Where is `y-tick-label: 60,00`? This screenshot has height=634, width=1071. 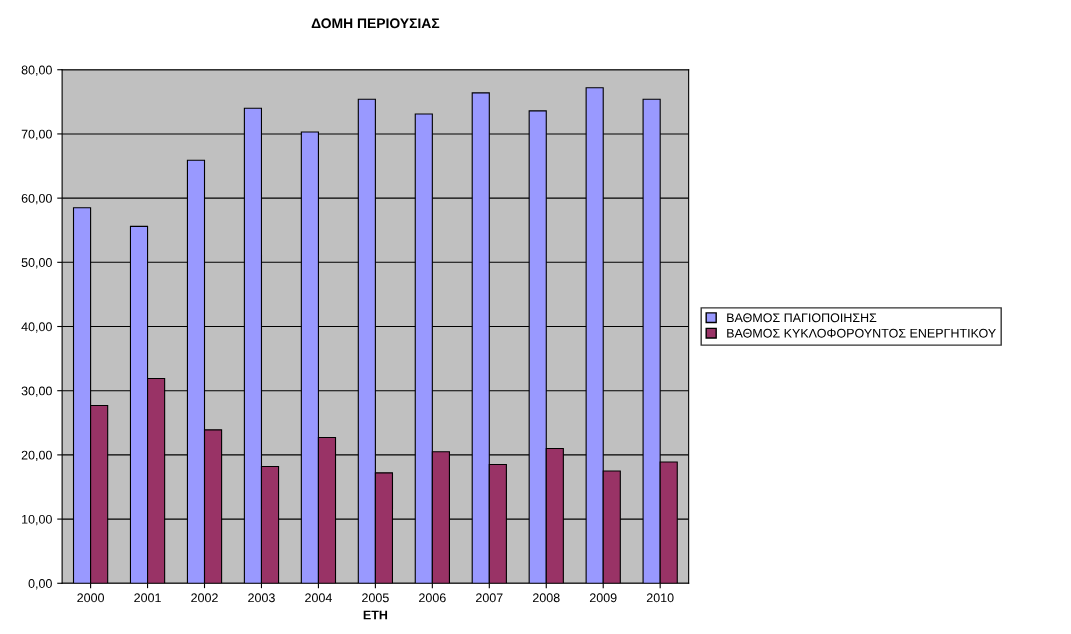 y-tick-label: 60,00 is located at coordinates (36, 199).